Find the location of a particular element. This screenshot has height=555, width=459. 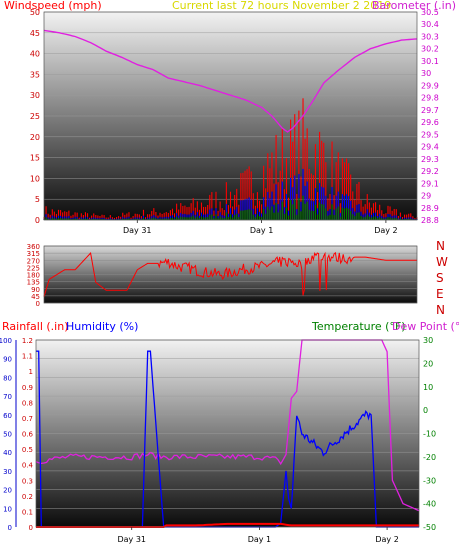

temperature-axis-title: Temperature (°F) is located at coordinates (358, 326).